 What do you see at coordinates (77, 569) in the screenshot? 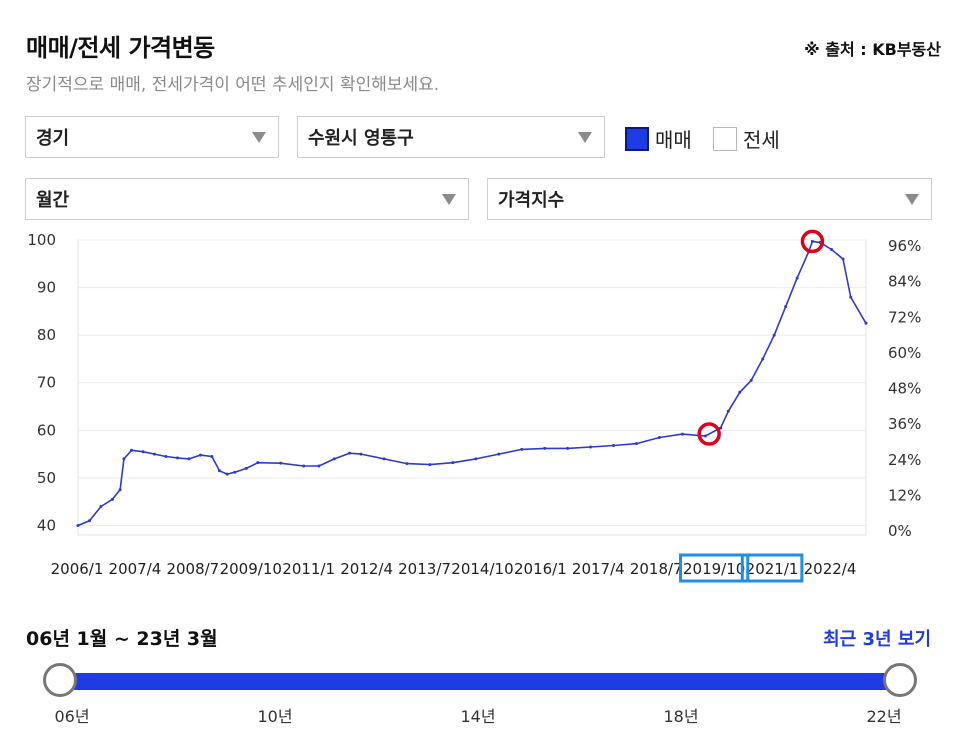
I see `x-tick-label: 2006/1` at bounding box center [77, 569].